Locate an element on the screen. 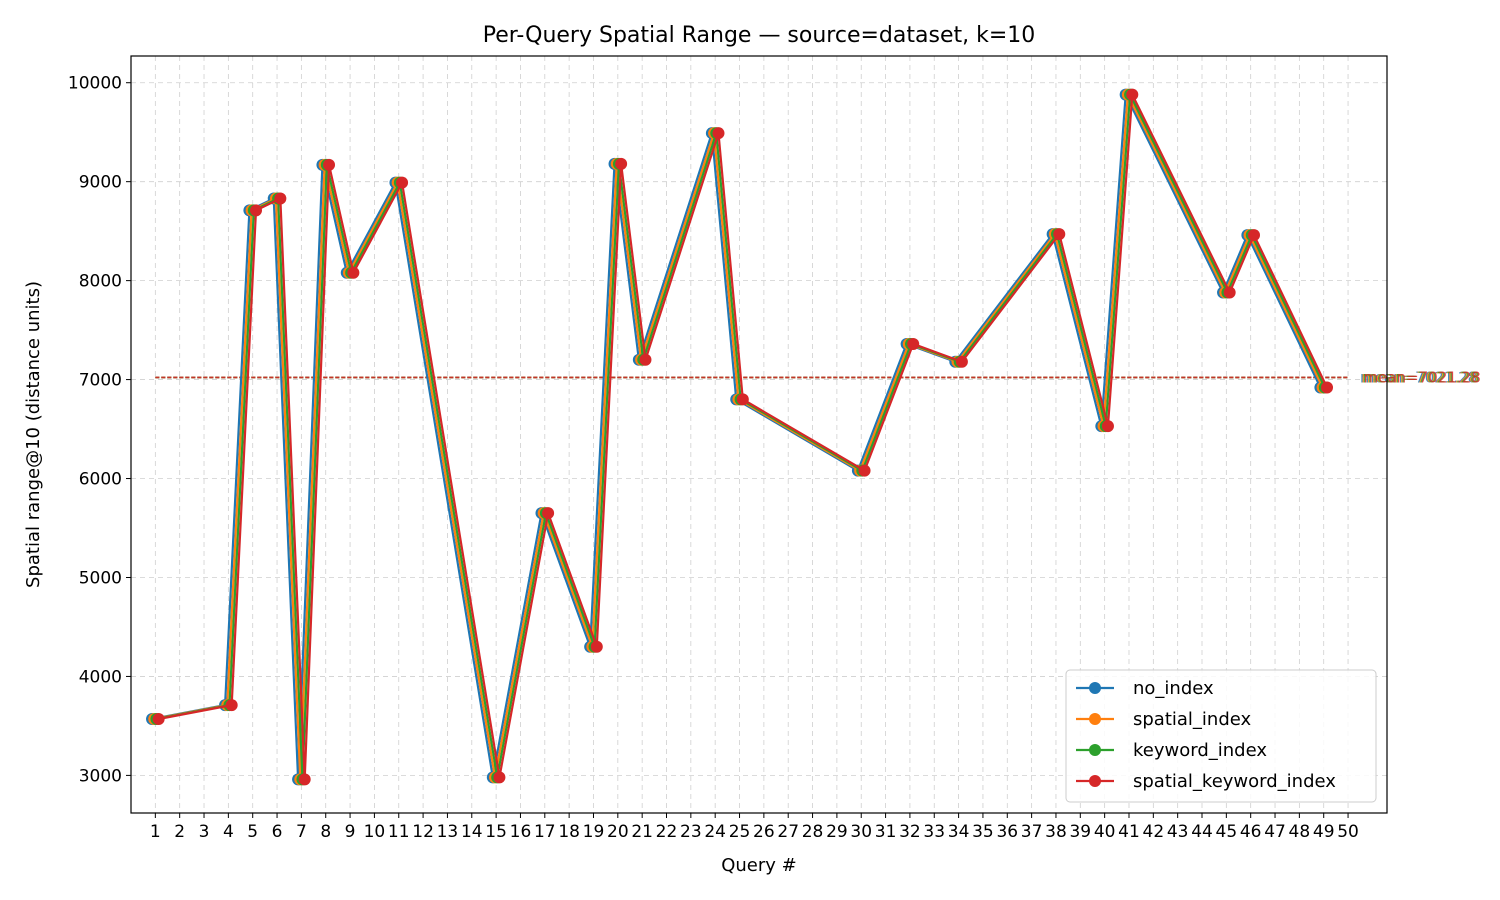  x-tick-label: 21 is located at coordinates (642, 832).